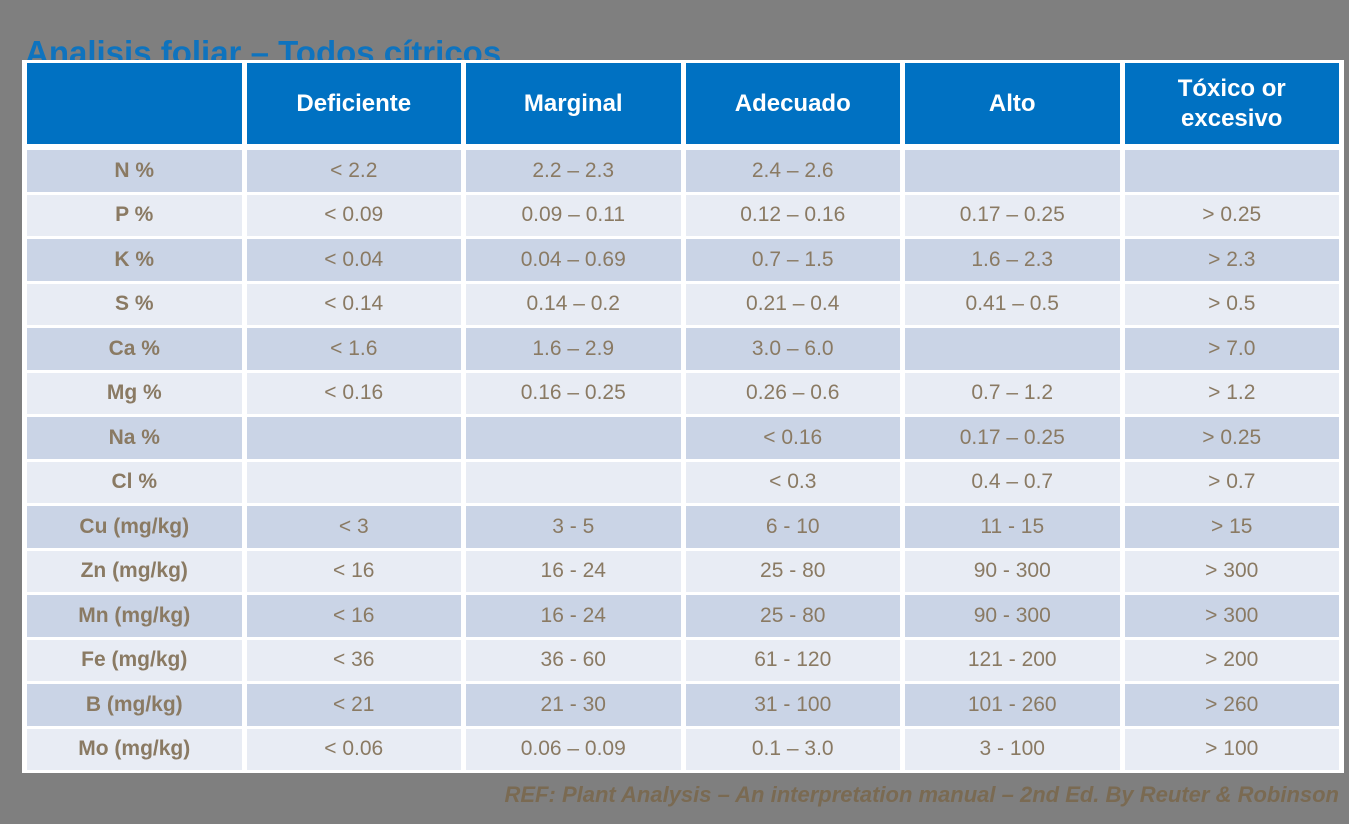  I want to click on table-cell: 0.41 – 0.5, so click(1012, 304).